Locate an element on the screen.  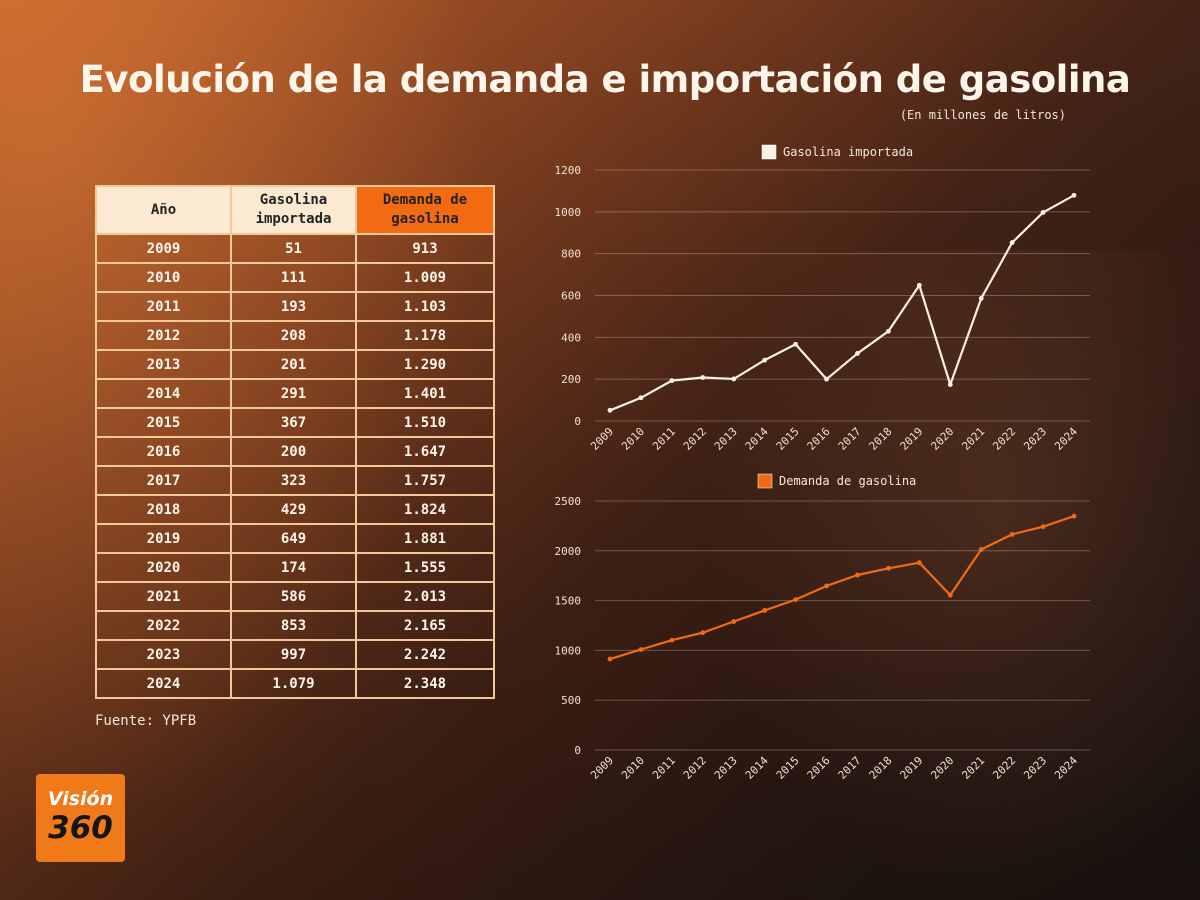
cell-imported: 201 is located at coordinates (293, 364).